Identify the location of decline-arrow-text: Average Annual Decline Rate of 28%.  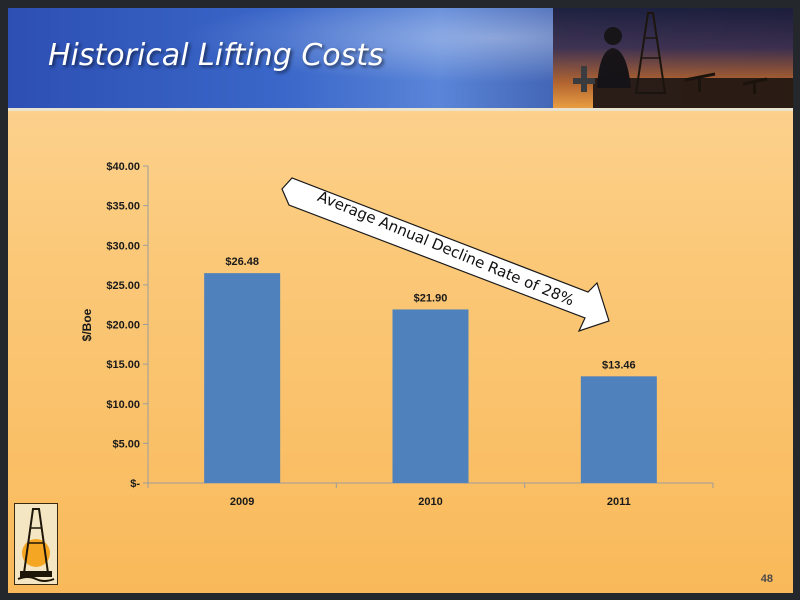
(446, 248).